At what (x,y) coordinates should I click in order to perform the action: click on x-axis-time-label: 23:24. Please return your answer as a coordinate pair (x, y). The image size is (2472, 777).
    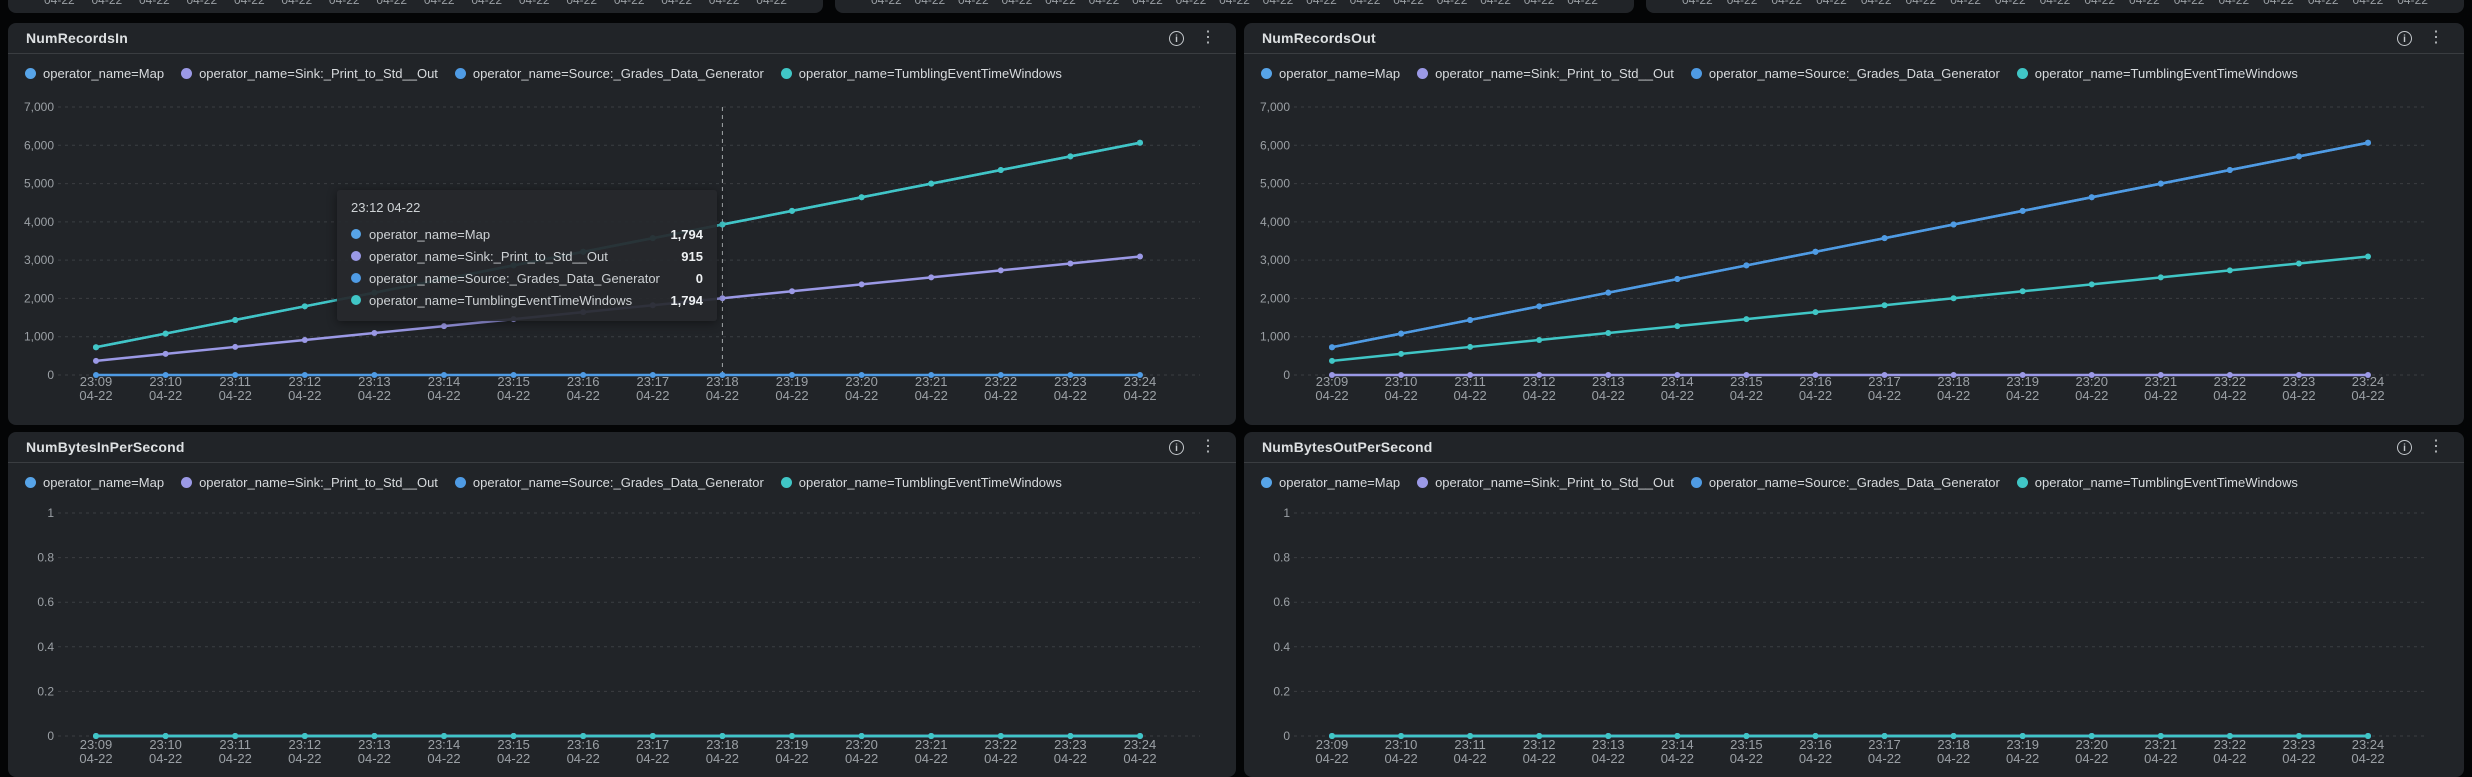
    Looking at the image, I should click on (2368, 381).